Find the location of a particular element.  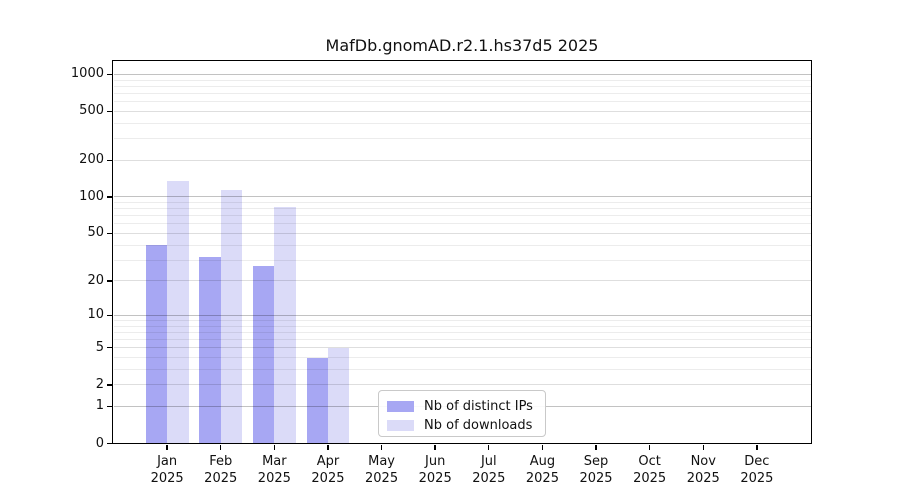

legend-swatch-downloads-icon is located at coordinates (400, 425).